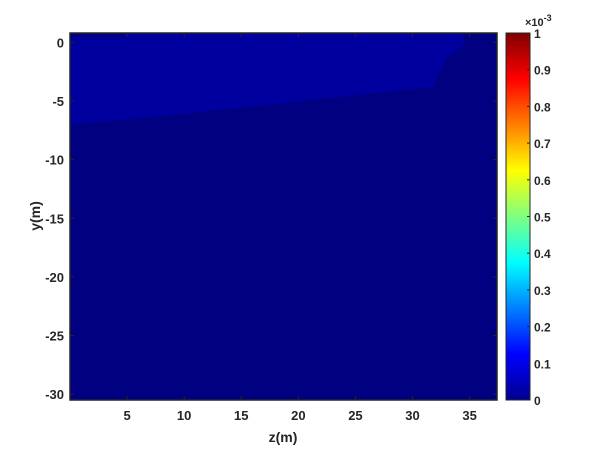  What do you see at coordinates (542, 328) in the screenshot?
I see `colorbar-tick-label: 0.2` at bounding box center [542, 328].